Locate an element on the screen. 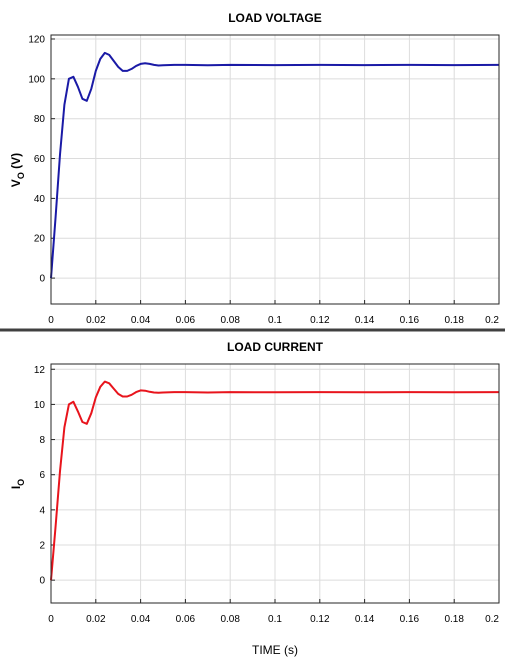 The image size is (505, 662). current-x-tick-label: 0.02 is located at coordinates (96, 619).